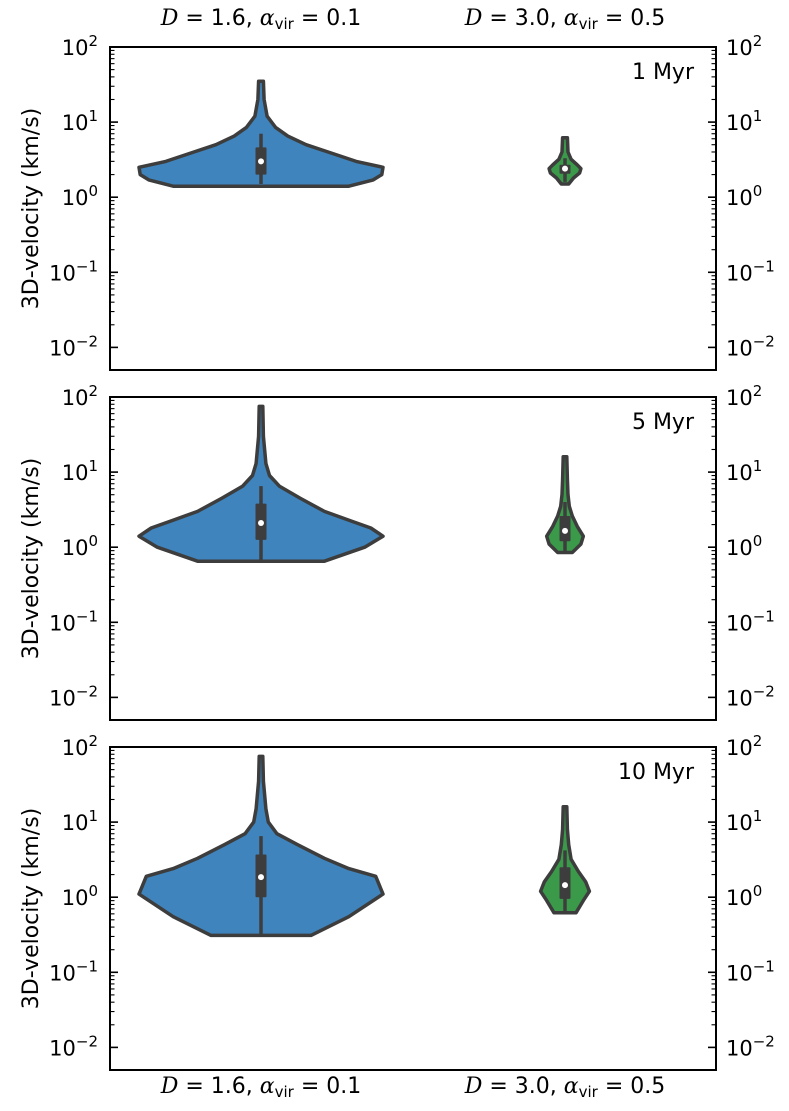  Describe the element at coordinates (656, 772) in the screenshot. I see `panel-title: 10 Myr` at that location.